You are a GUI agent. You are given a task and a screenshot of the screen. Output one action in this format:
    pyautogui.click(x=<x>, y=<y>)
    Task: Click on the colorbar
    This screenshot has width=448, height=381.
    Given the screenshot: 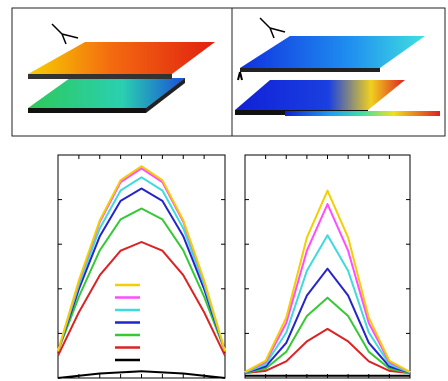 What is the action you would take?
    pyautogui.click(x=362, y=113)
    